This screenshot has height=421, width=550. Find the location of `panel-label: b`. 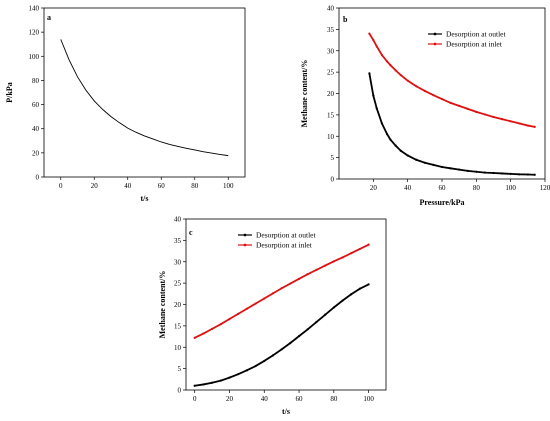

panel-label: b is located at coordinates (345, 19).